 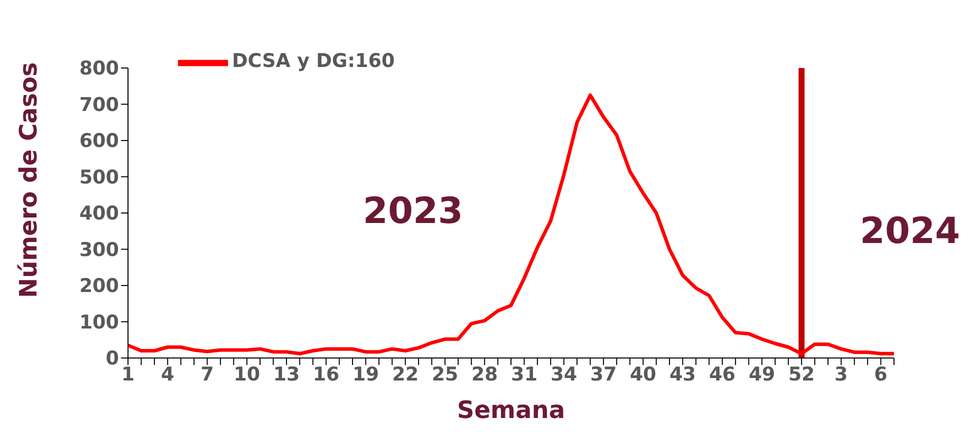 What do you see at coordinates (99, 322) in the screenshot?
I see `y-tick-label: 100` at bounding box center [99, 322].